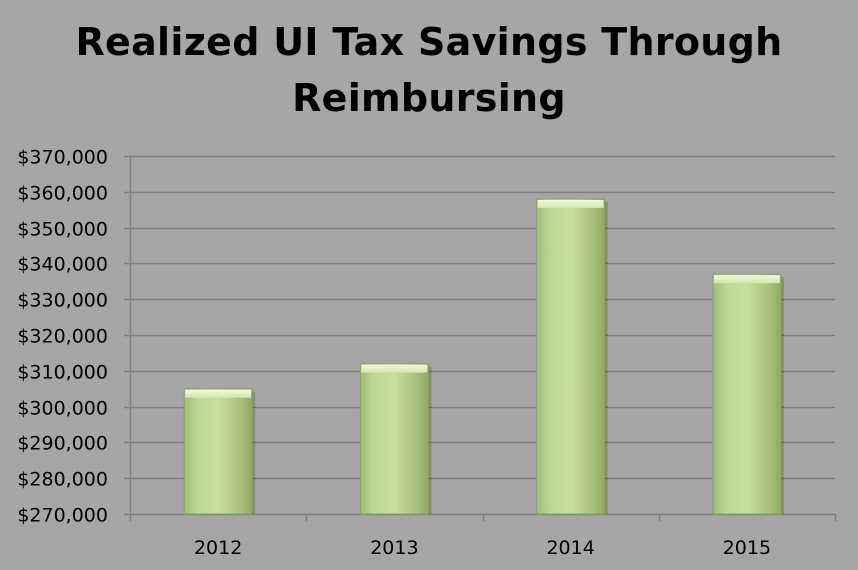 The image size is (858, 570). What do you see at coordinates (62, 230) in the screenshot?
I see `y-tick-label: $350,000` at bounding box center [62, 230].